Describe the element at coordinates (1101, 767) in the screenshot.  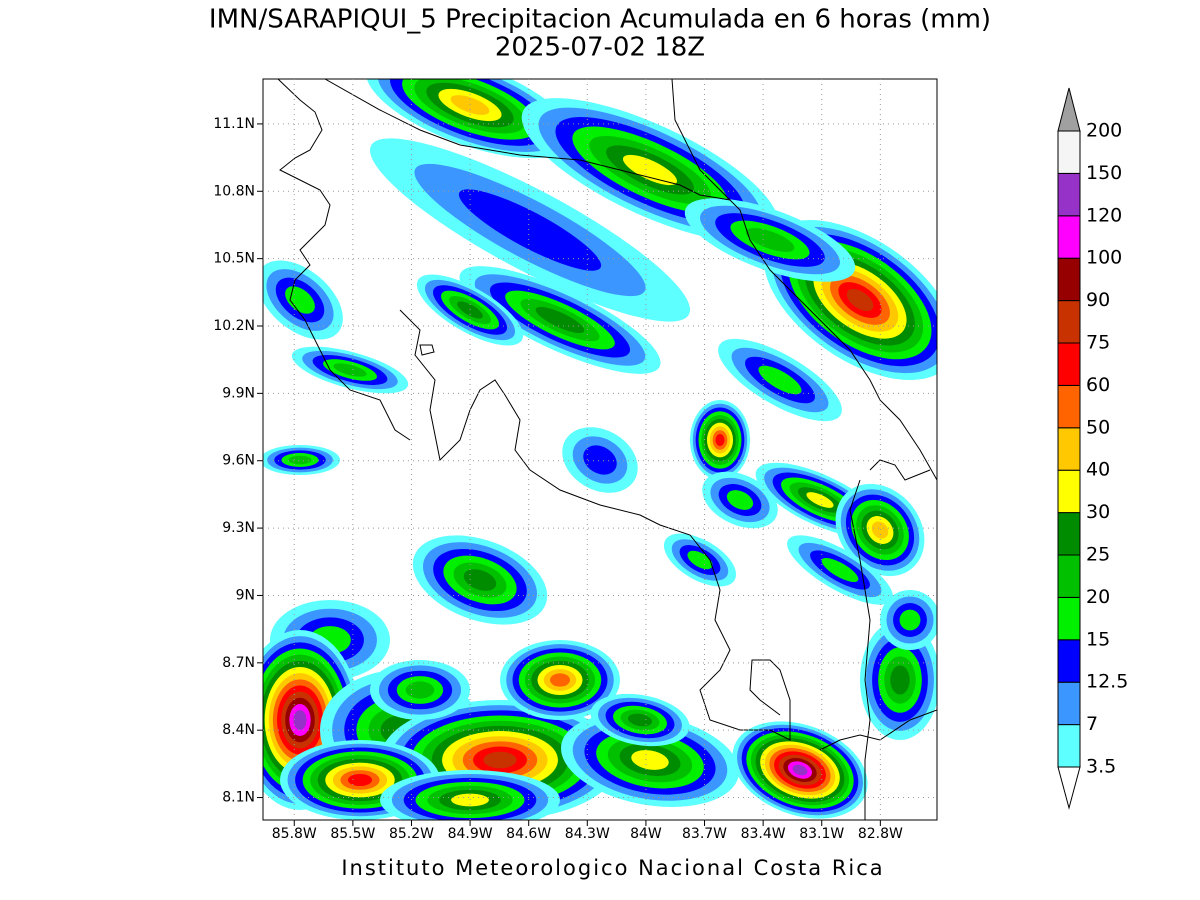
I see `colorbar-label: 3.5` at that location.